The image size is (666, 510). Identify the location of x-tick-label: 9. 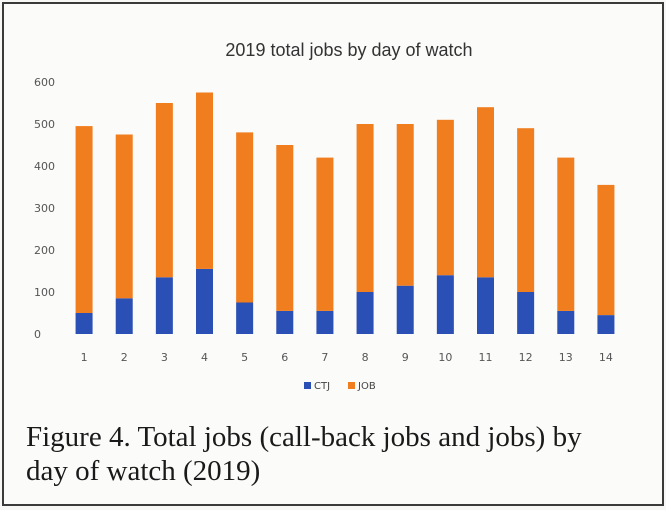
(405, 357).